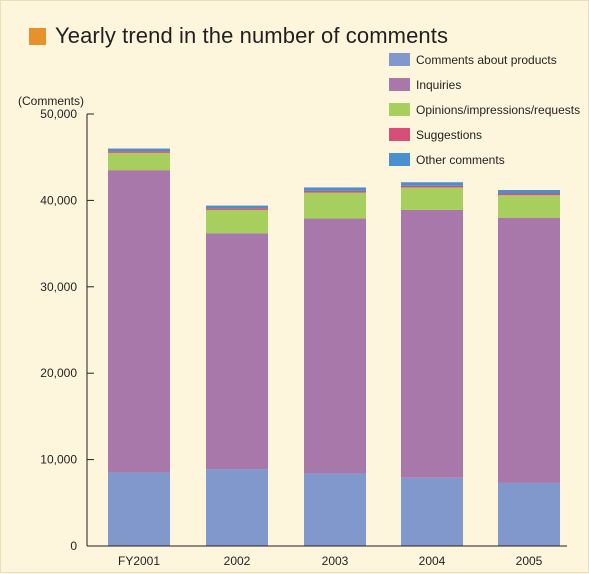  I want to click on chart-title-row: Yearly trend in the number of comments, so click(238, 36).